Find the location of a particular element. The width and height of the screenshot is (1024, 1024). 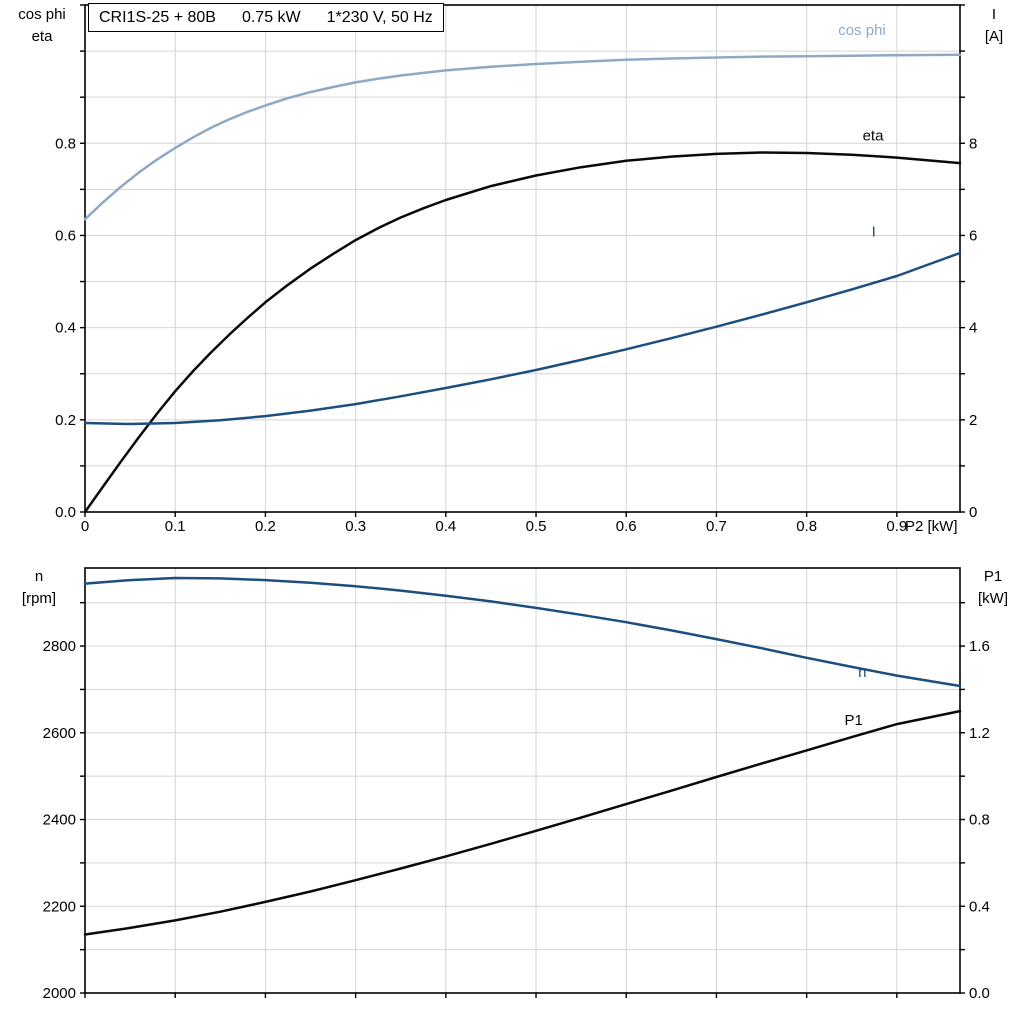

curve-label-p1: P1 is located at coordinates (854, 720).